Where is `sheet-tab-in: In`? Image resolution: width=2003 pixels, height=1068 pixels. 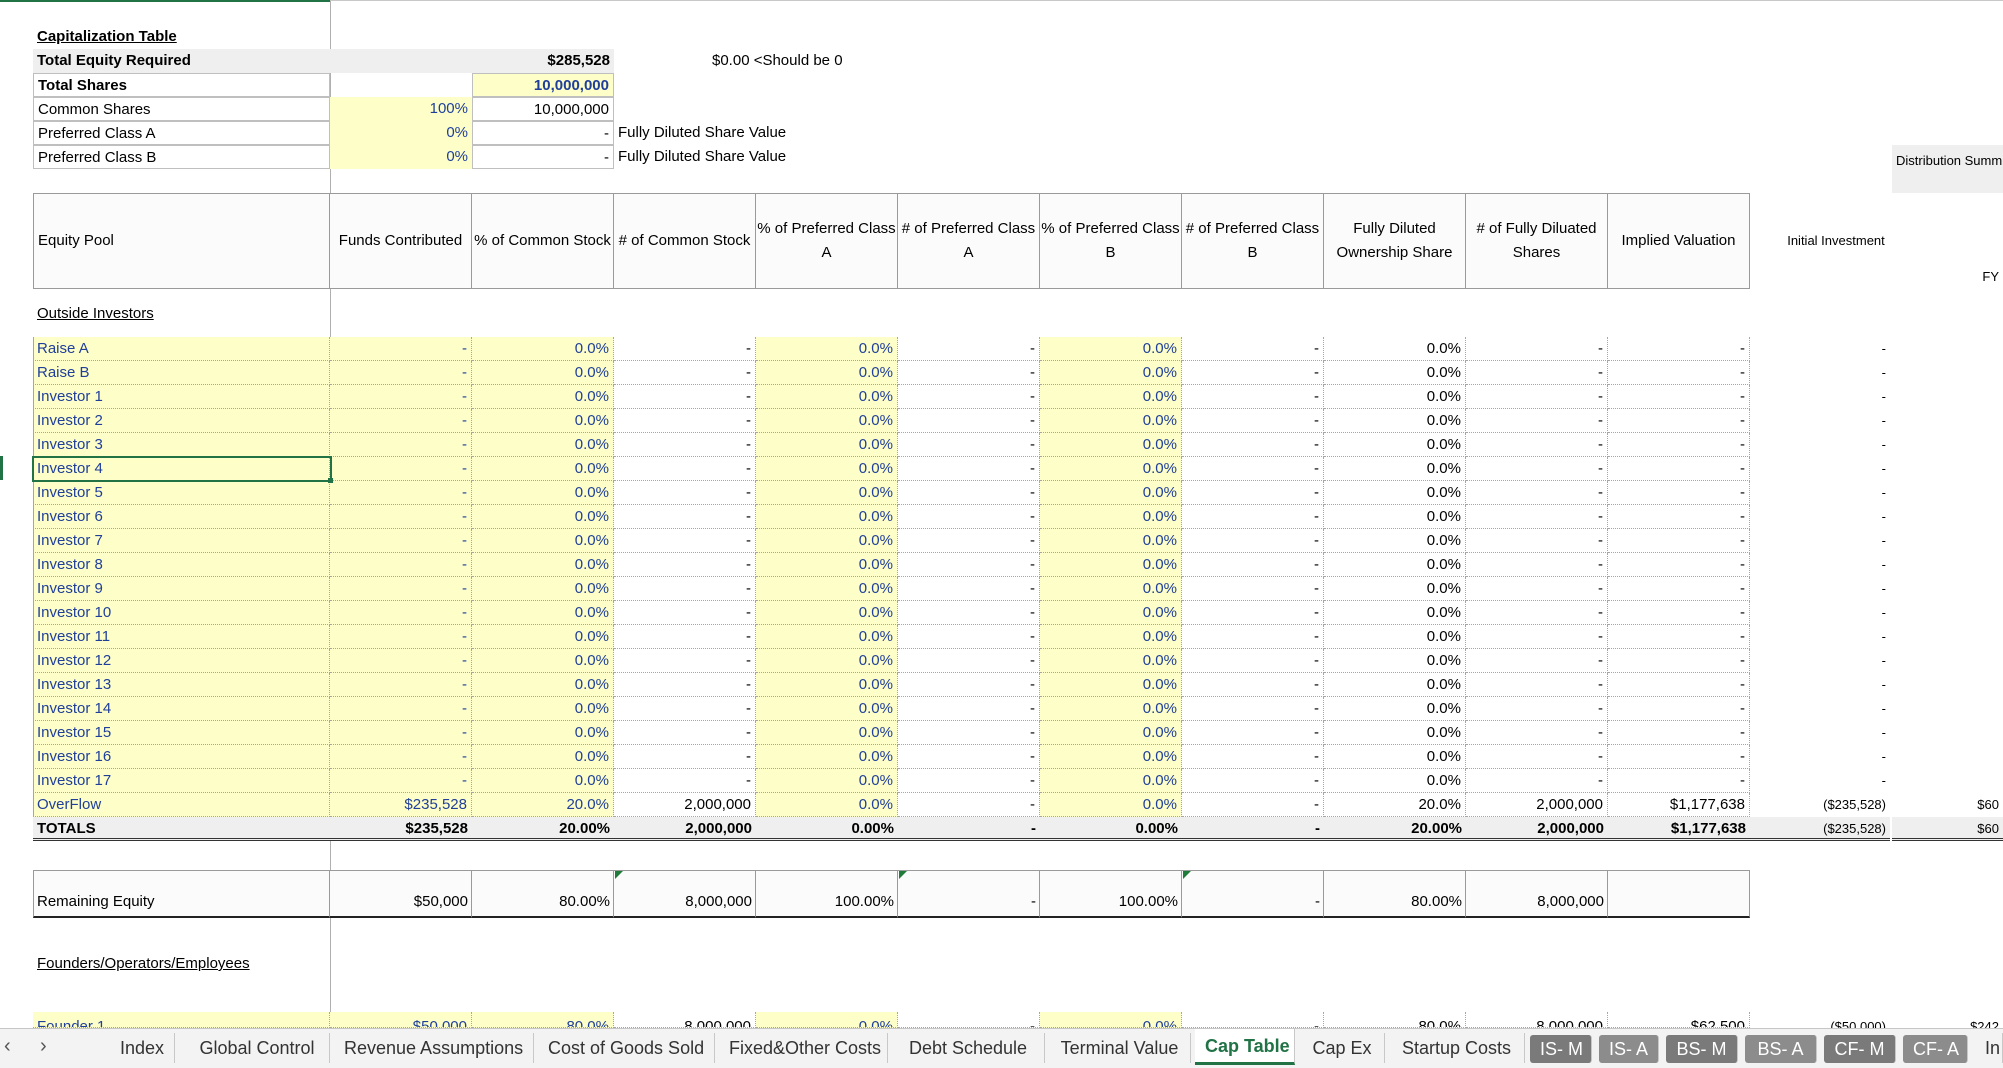 sheet-tab-in: In is located at coordinates (1989, 1048).